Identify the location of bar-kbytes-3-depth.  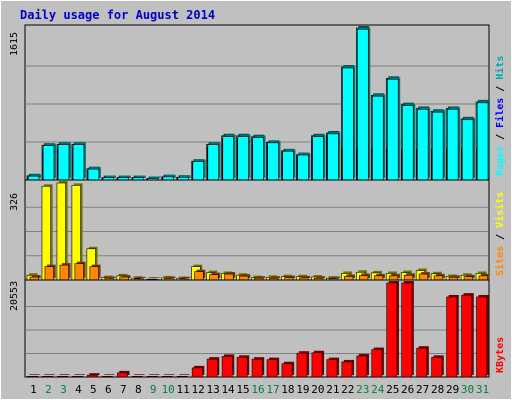
(64, 374).